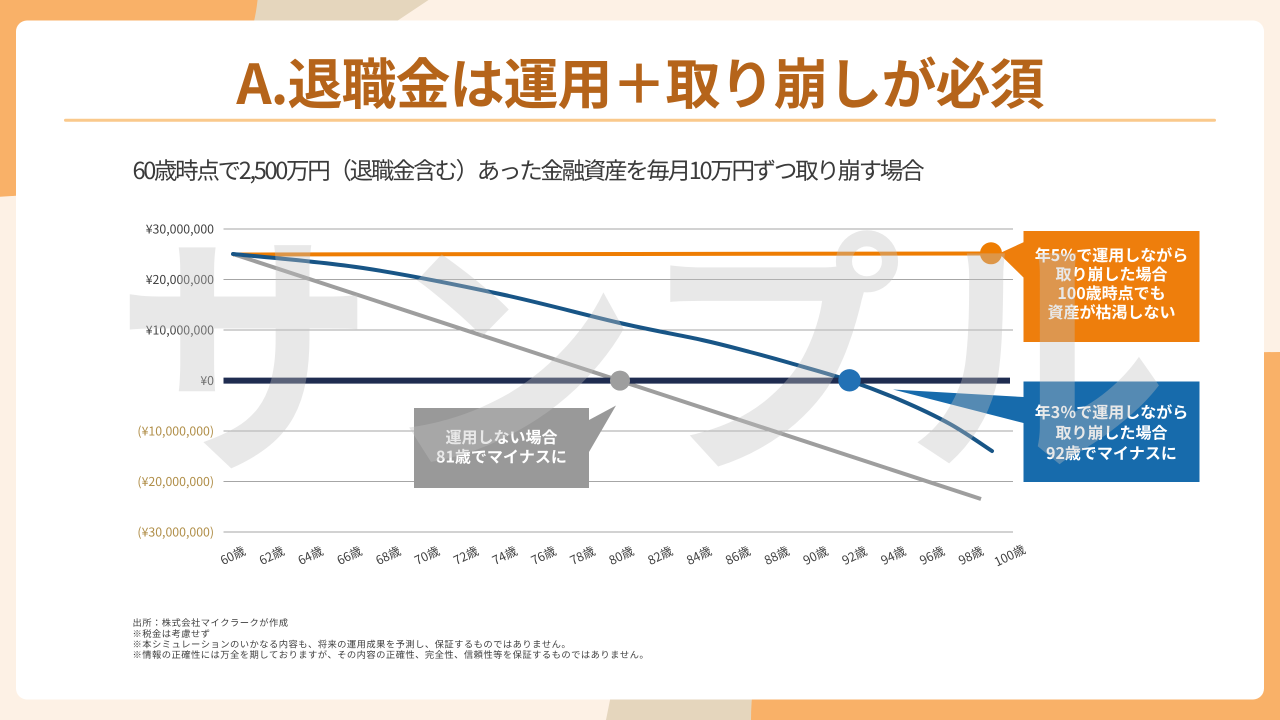 The image size is (1280, 720). What do you see at coordinates (1111, 292) in the screenshot?
I see `svg-text: 100歳時点でも` at bounding box center [1111, 292].